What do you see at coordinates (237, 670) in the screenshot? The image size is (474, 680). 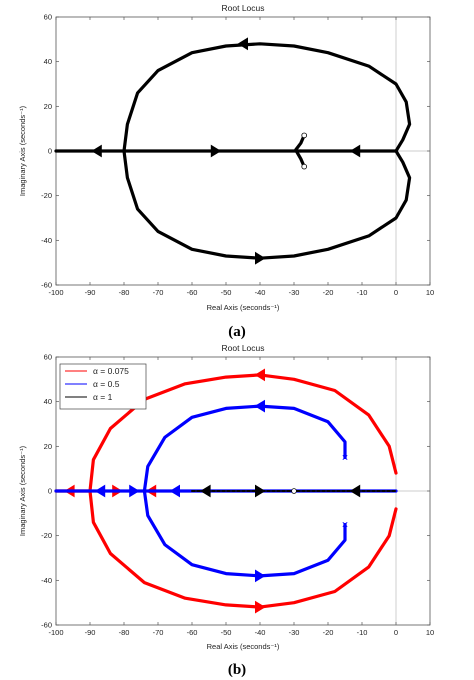 I see `panel-caption: (b)` at bounding box center [237, 670].